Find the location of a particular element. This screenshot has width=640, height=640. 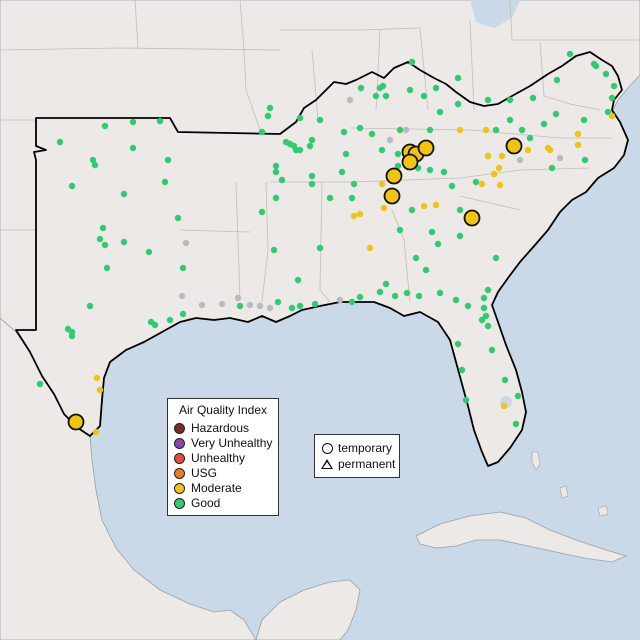

legend-label: Hazardous is located at coordinates (220, 428).